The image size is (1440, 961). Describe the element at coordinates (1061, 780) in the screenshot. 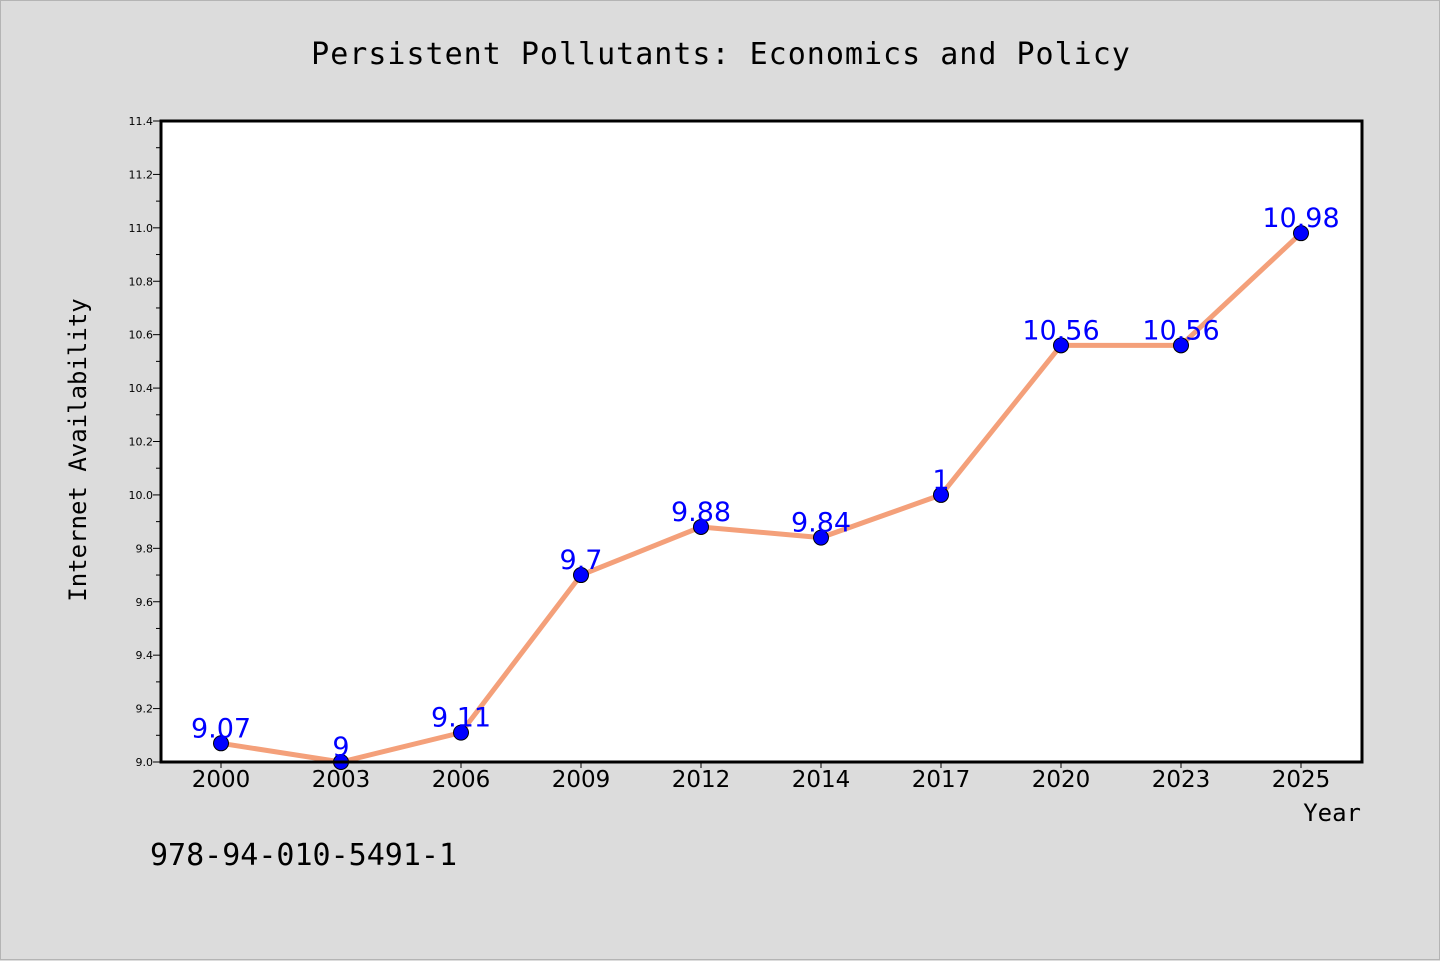

I see `x-tick-label: 2020` at that location.